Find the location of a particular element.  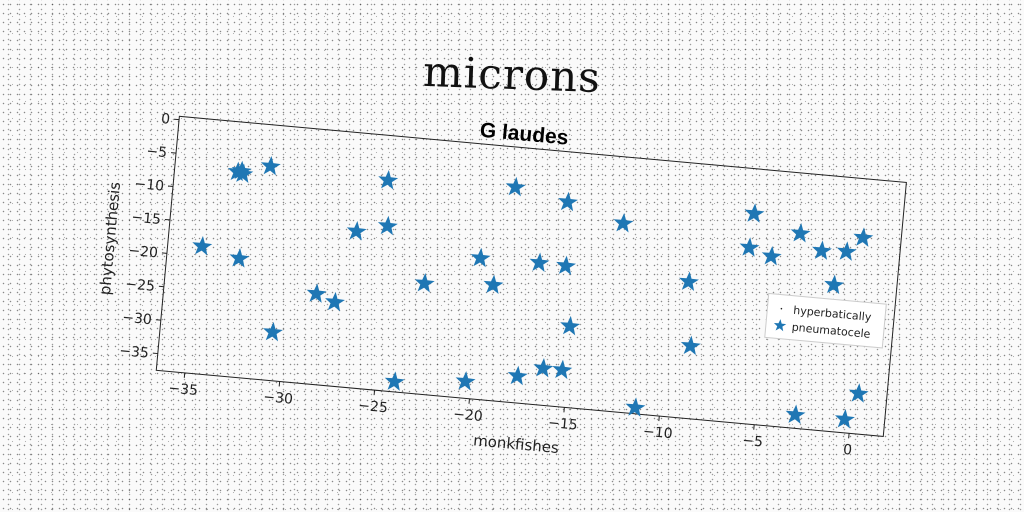

x-axis-label: monkfishes is located at coordinates (516, 444).